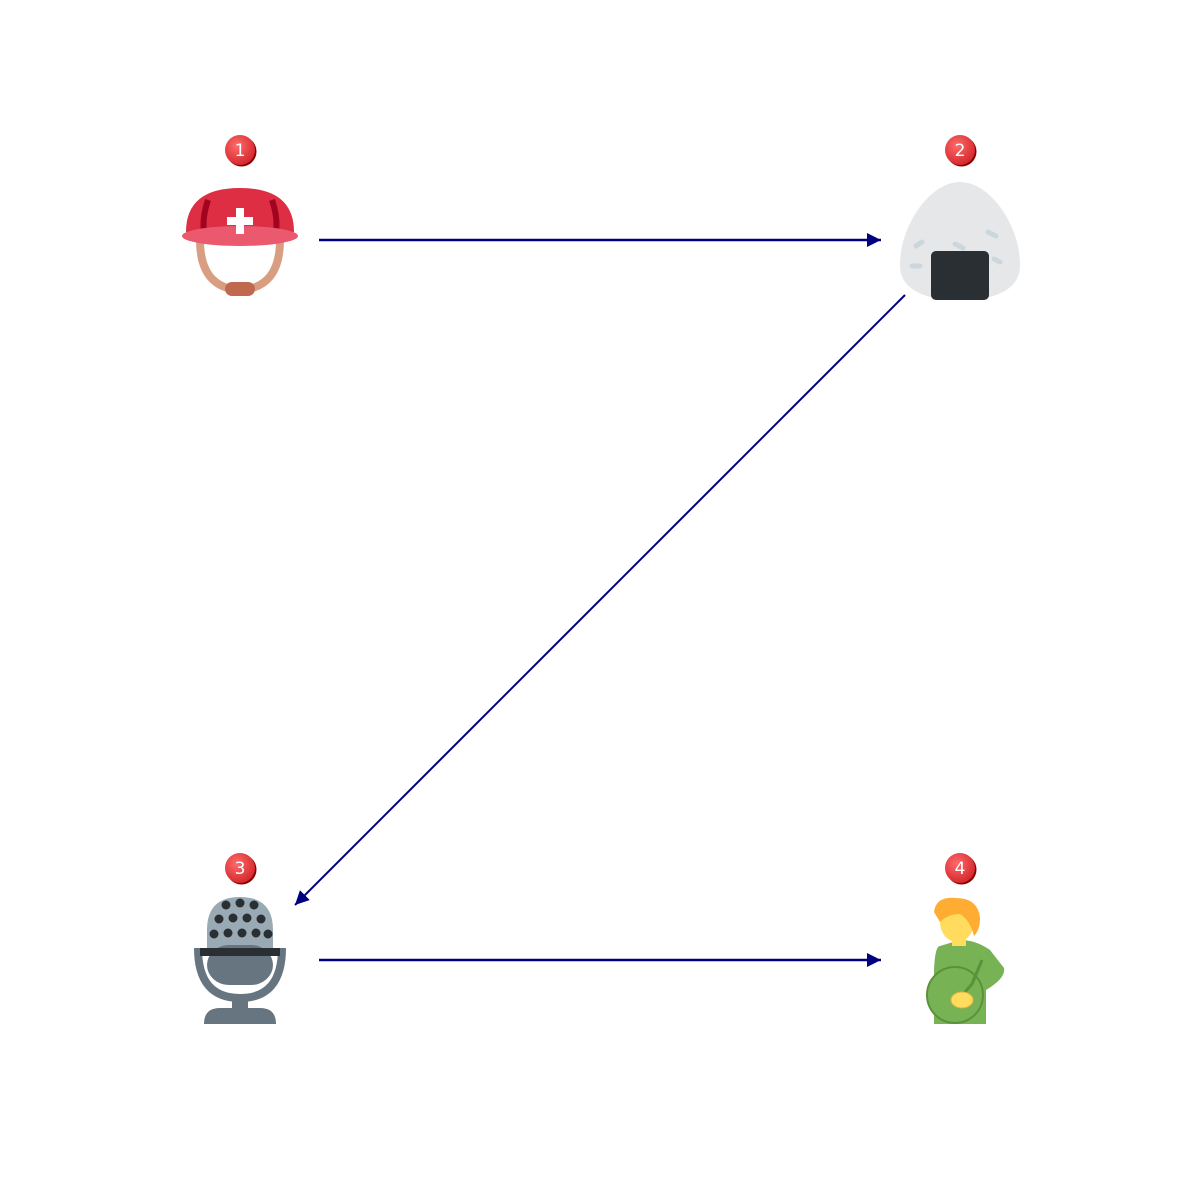 The width and height of the screenshot is (1200, 1200). What do you see at coordinates (965, 960) in the screenshot?
I see `pregnant-man-icon` at bounding box center [965, 960].